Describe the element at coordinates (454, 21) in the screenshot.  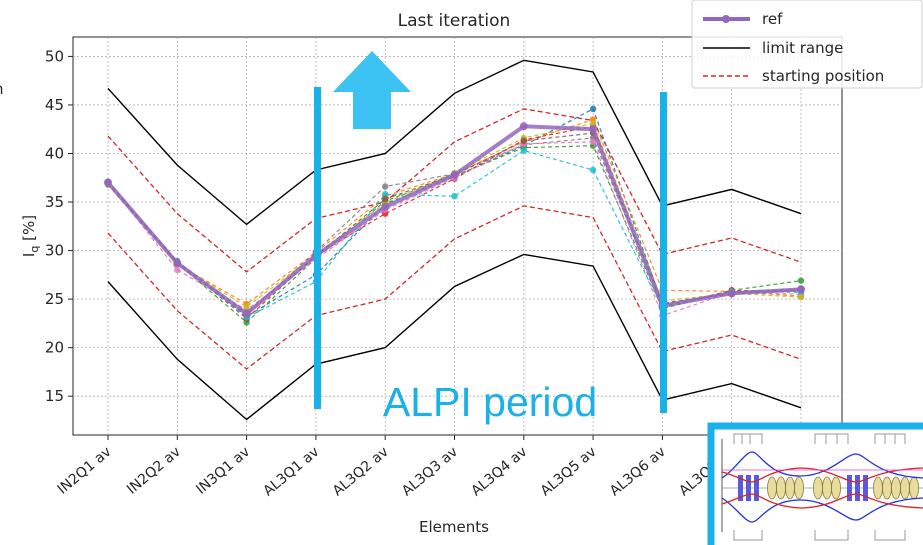
I see `chart-title: Last iteration` at that location.